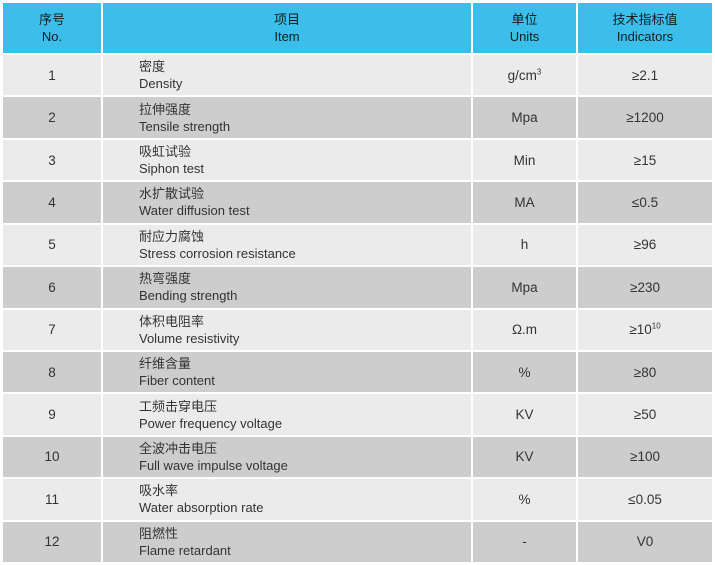  I want to click on item-name-zh: 吸虹试验, so click(165, 152).